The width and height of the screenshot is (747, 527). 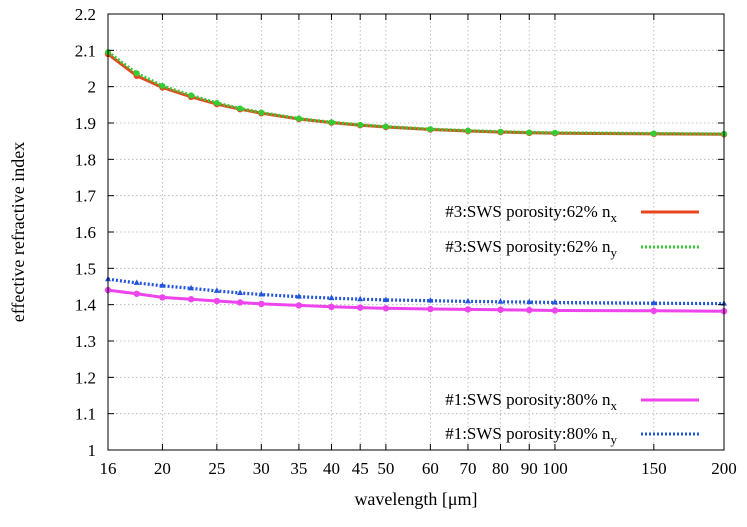 I want to click on legend-label: #3:SWS porosity:62% ny, so click(x=531, y=248).